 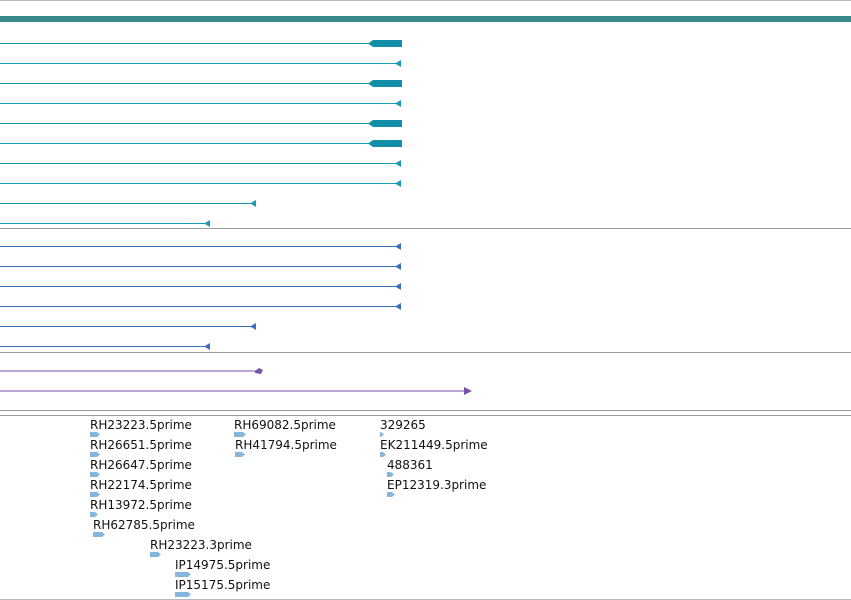 What do you see at coordinates (286, 445) in the screenshot?
I see `est-label: RH41794.5prime` at bounding box center [286, 445].